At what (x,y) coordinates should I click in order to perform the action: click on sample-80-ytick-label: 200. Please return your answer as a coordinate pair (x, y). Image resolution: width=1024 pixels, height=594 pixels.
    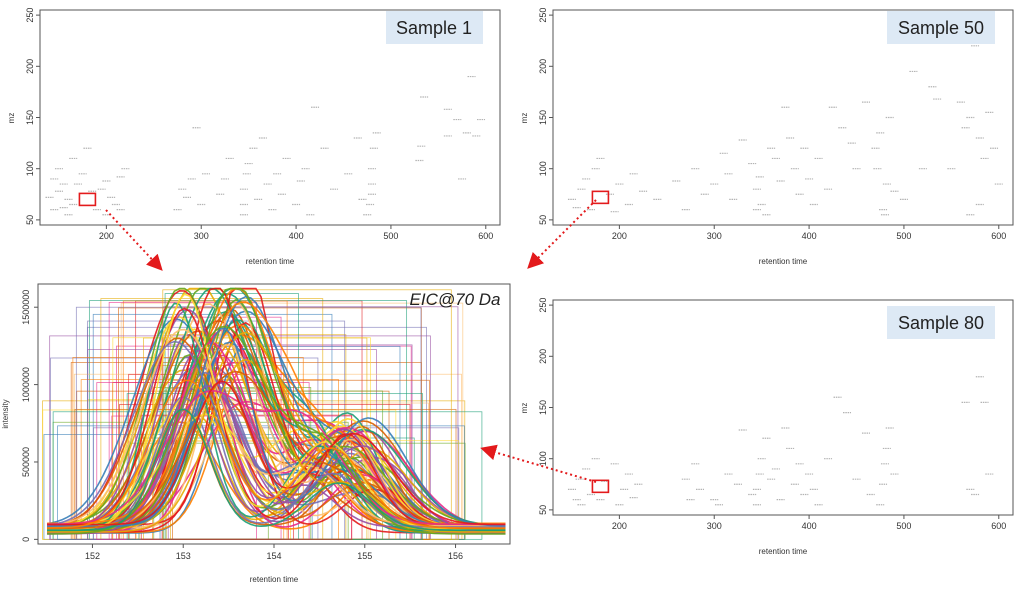
    Looking at the image, I should click on (543, 356).